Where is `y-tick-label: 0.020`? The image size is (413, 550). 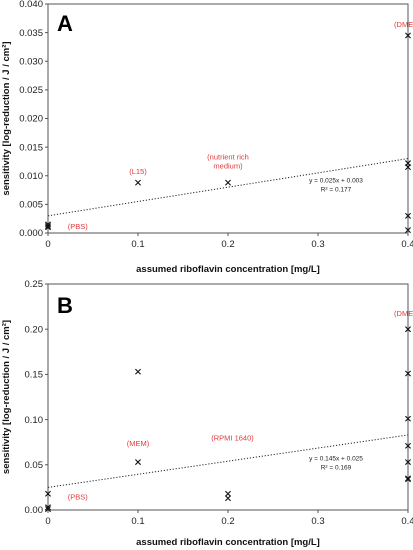 y-tick-label: 0.020 is located at coordinates (31, 119).